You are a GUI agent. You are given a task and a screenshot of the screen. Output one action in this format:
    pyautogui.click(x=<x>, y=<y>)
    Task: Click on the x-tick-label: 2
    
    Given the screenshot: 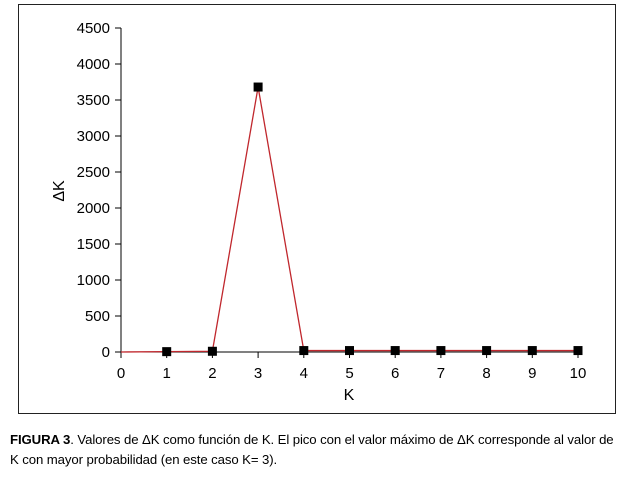 What is the action you would take?
    pyautogui.click(x=212, y=373)
    